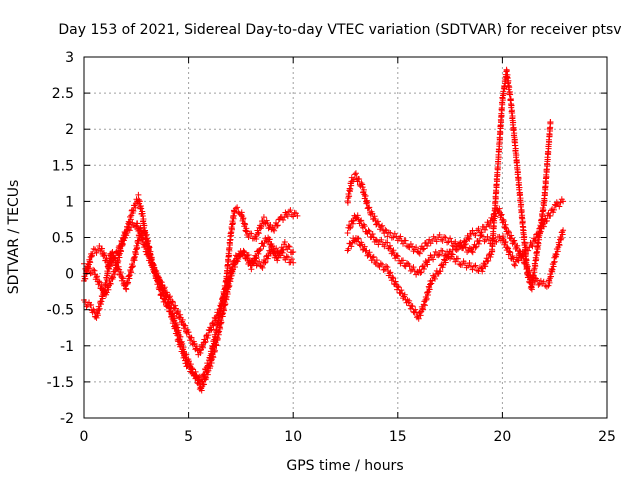 The image size is (640, 480). I want to click on y-tick-label: 0, so click(69, 275).